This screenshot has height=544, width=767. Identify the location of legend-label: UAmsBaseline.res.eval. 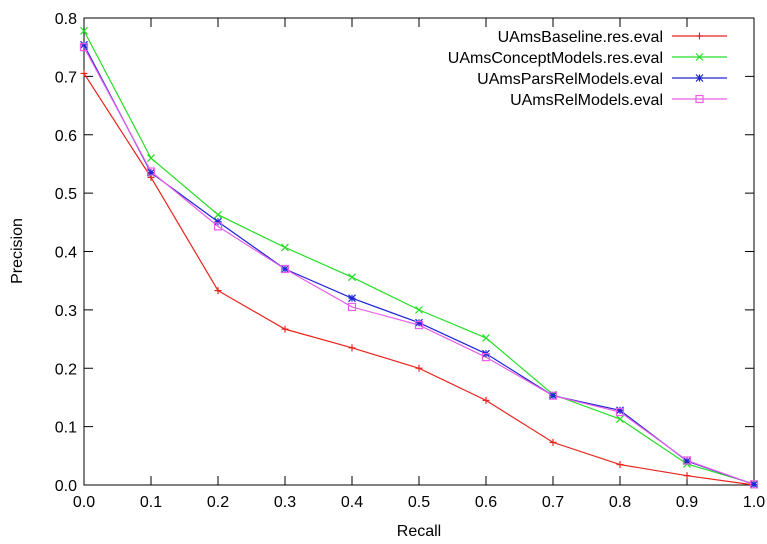
(580, 37).